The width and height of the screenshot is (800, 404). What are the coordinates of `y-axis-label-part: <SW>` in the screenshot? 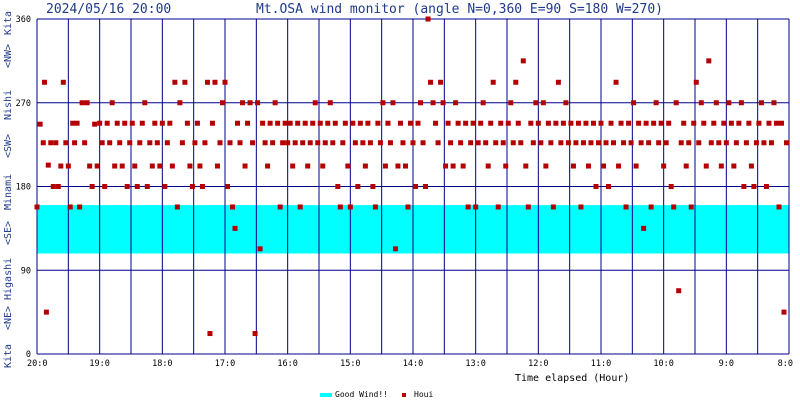 It's located at (8, 146).